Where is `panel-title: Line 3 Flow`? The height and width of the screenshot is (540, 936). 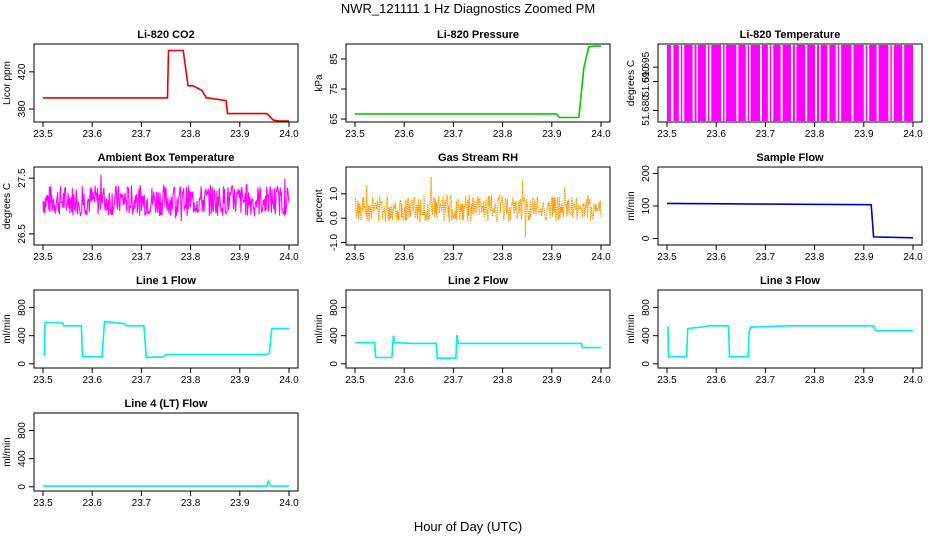
panel-title: Line 3 Flow is located at coordinates (790, 281).